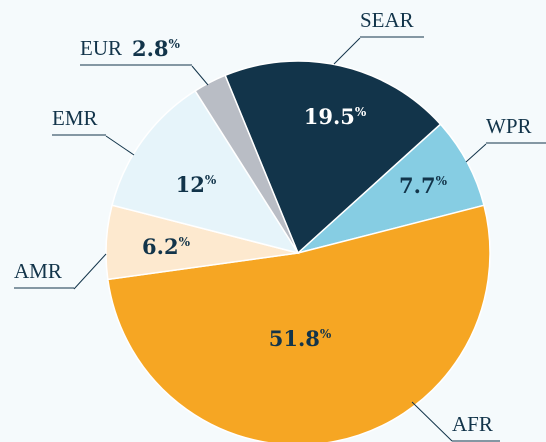  What do you see at coordinates (472, 424) in the screenshot?
I see `category-label: AFR` at bounding box center [472, 424].